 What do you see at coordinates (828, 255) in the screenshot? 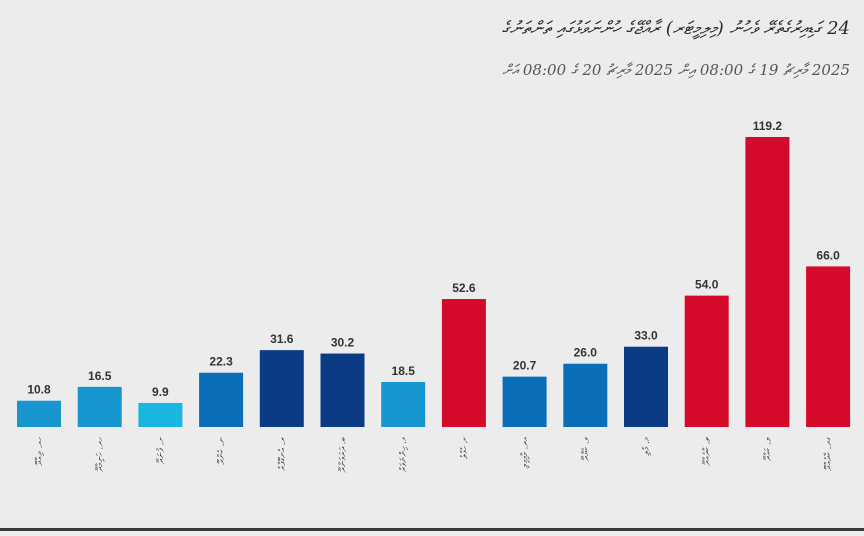
I see `bar-value-label: 66.0` at bounding box center [828, 255].